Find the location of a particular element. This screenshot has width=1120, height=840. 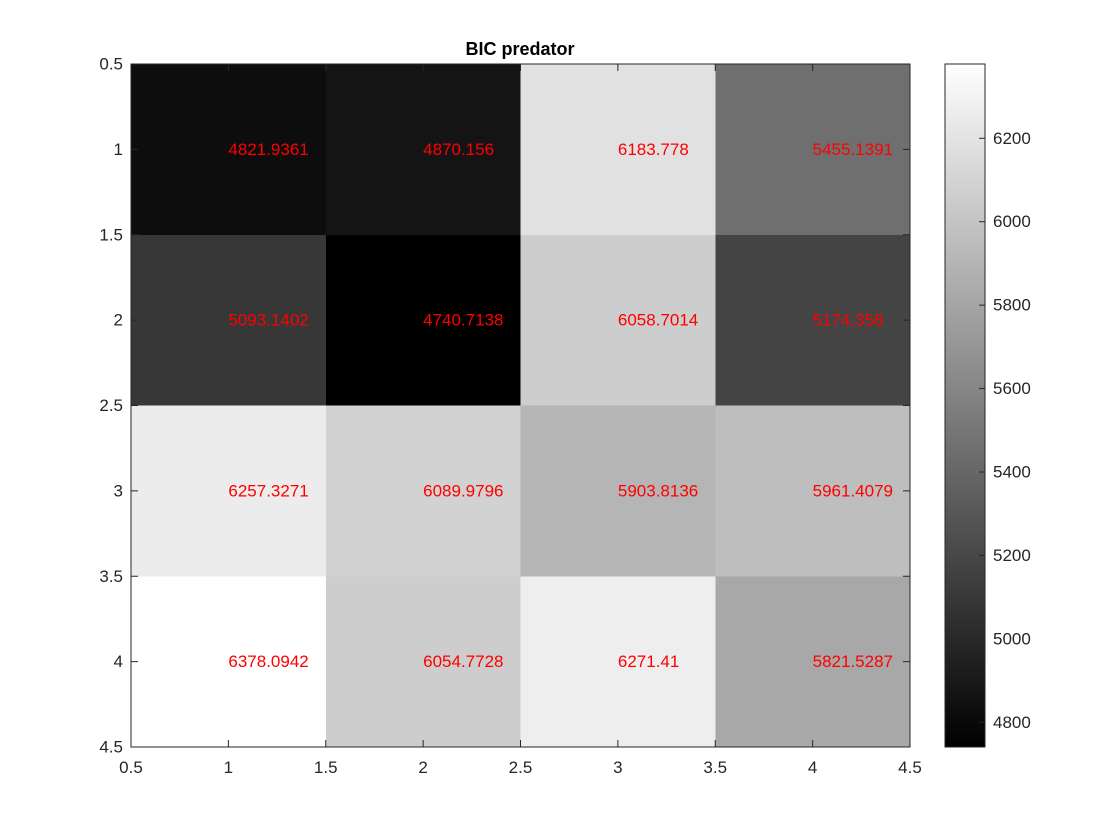

cell-value-label: 4740.7138 is located at coordinates (463, 320).